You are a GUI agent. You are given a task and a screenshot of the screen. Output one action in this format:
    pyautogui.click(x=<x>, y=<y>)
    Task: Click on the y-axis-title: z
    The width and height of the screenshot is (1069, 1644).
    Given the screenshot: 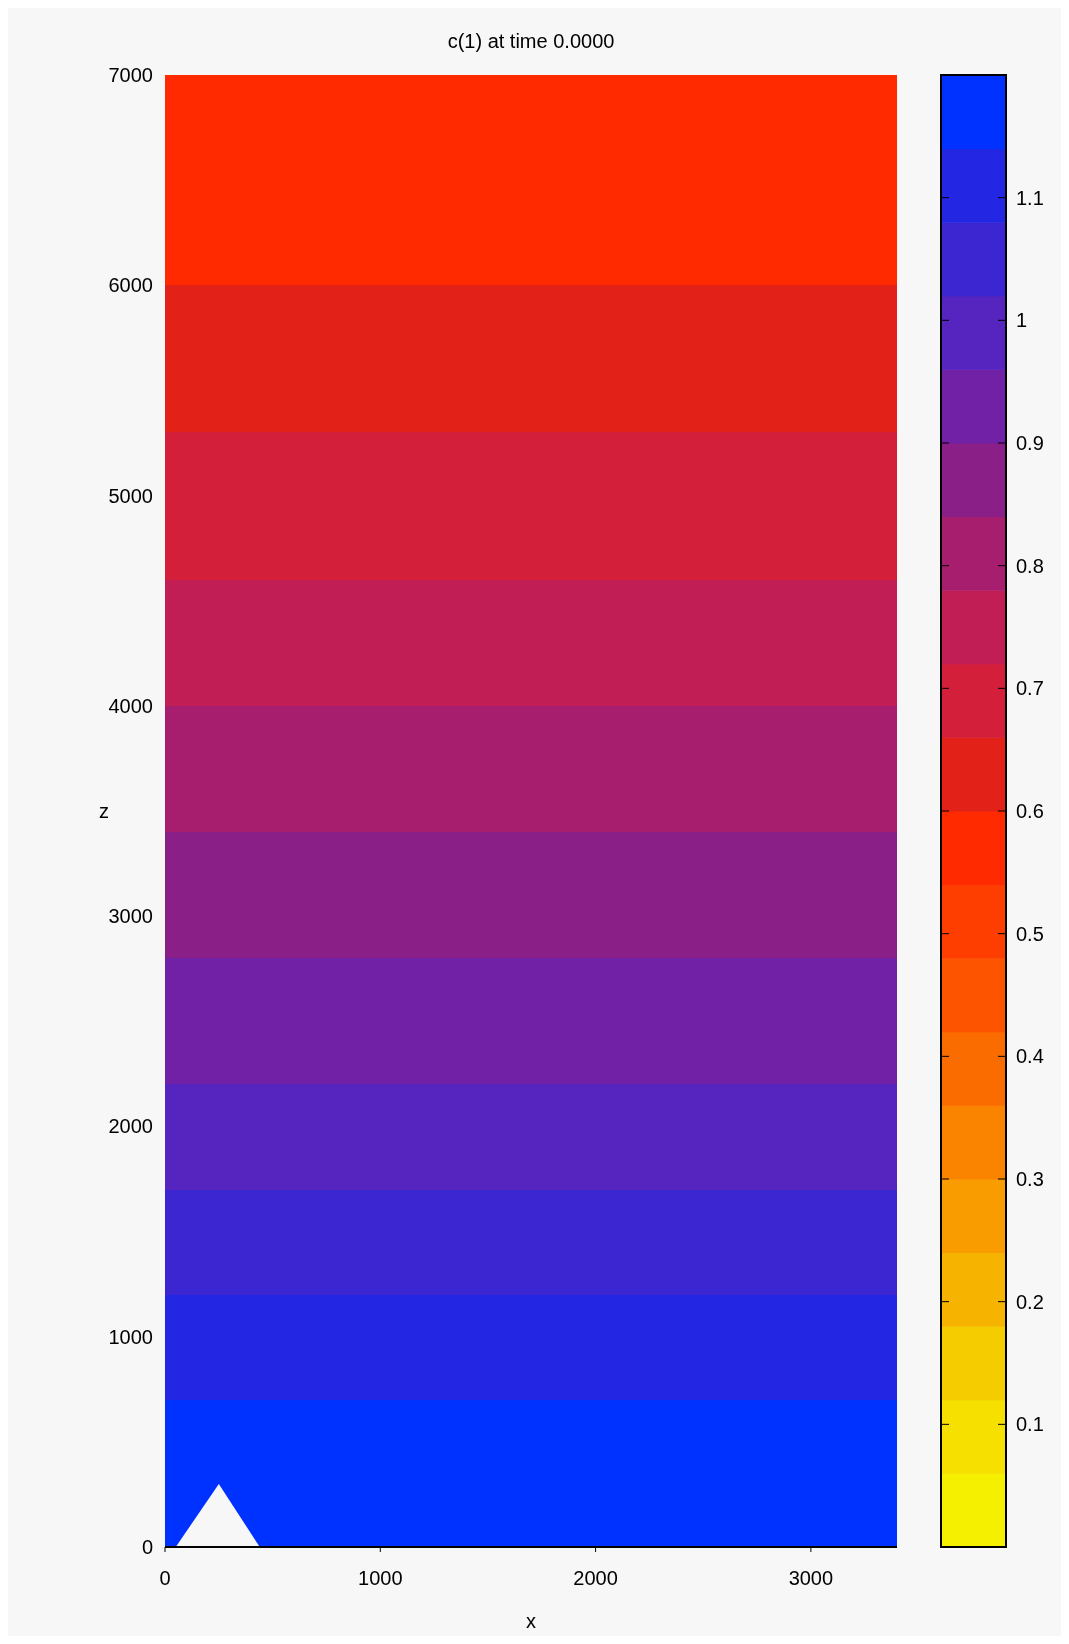 What is the action you would take?
    pyautogui.click(x=104, y=811)
    